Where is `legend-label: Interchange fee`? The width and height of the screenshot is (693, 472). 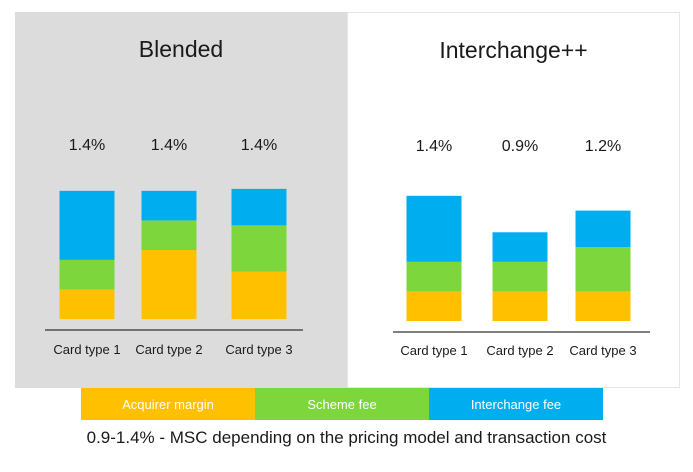
legend-label: Interchange fee is located at coordinates (516, 404).